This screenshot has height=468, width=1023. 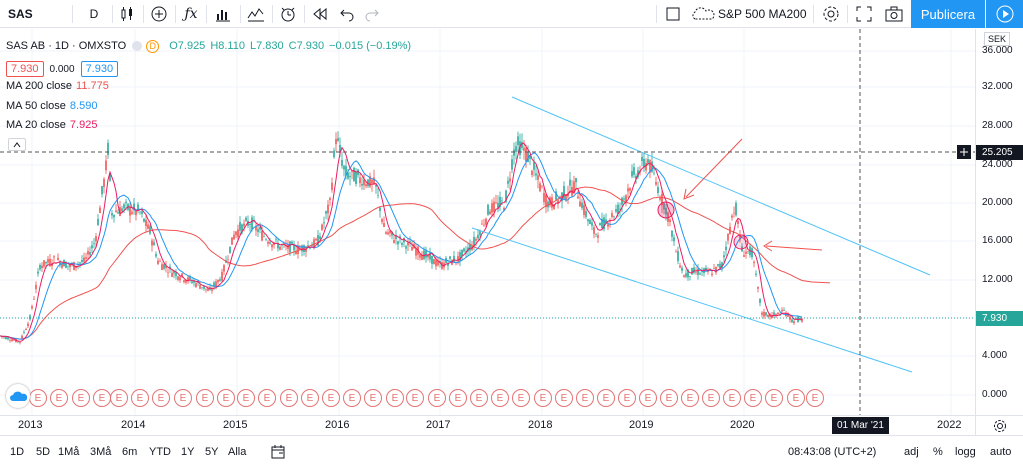 I want to click on range-button-5y: 5Y, so click(x=212, y=452).